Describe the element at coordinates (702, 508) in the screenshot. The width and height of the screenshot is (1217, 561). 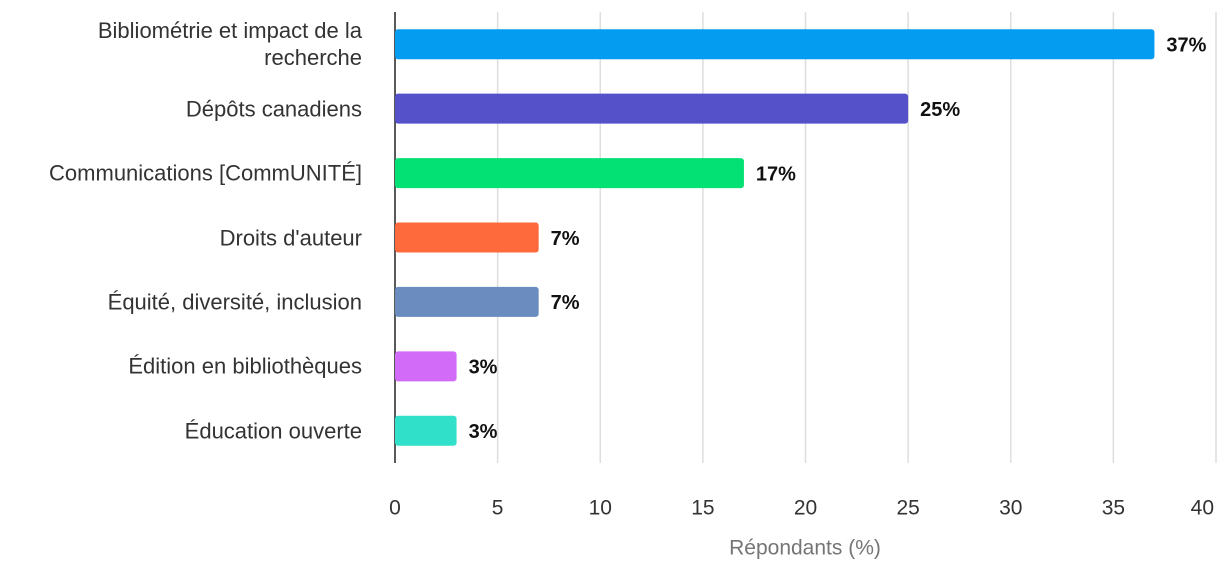
I see `x-tick-label: 15` at that location.